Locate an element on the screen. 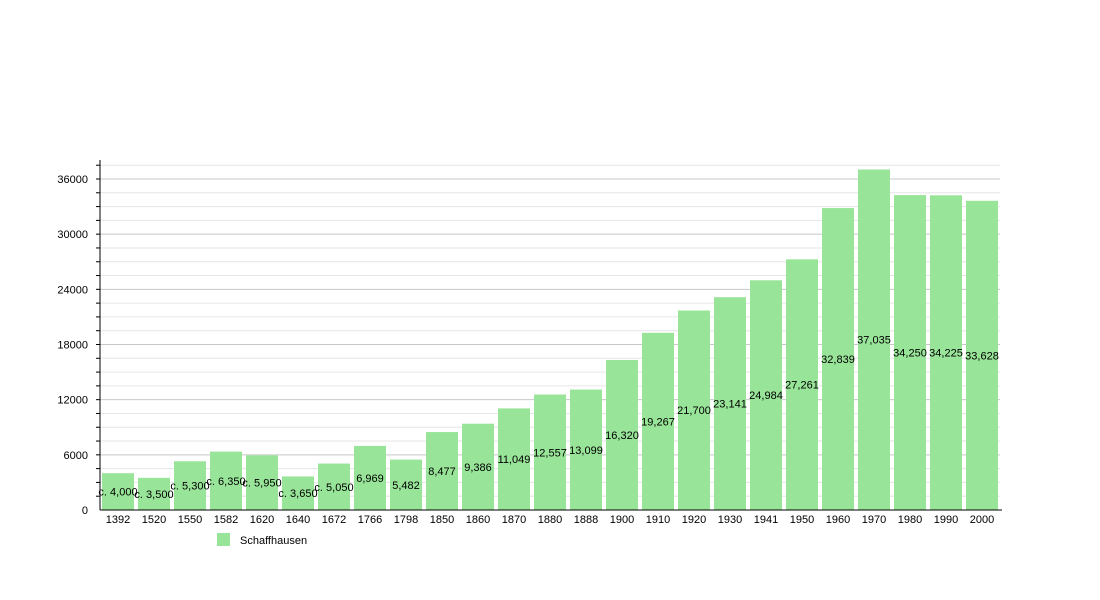 This screenshot has height=600, width=1100. data-label: 13,099 is located at coordinates (586, 451).